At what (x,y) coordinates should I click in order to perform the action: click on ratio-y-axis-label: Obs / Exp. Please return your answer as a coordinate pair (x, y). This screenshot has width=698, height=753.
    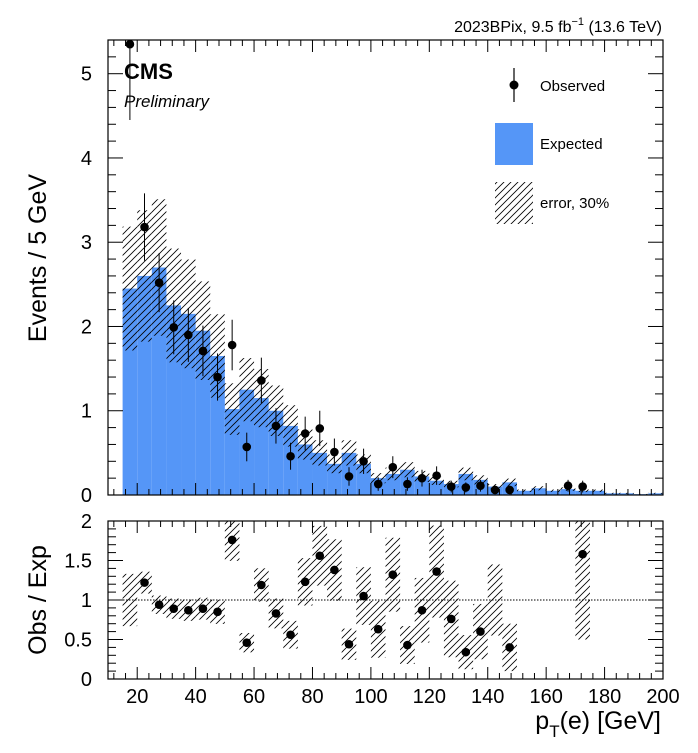
    Looking at the image, I should click on (38, 600).